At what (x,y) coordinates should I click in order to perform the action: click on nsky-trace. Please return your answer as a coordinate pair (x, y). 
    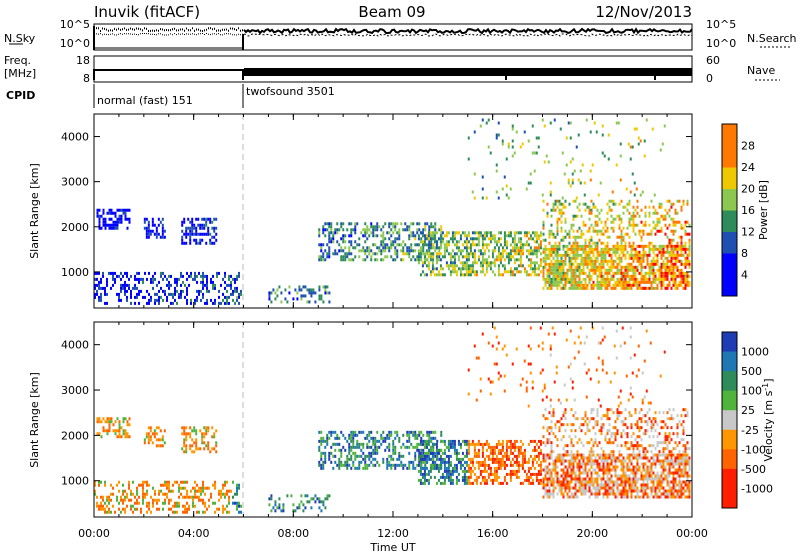
    Looking at the image, I should click on (394, 31).